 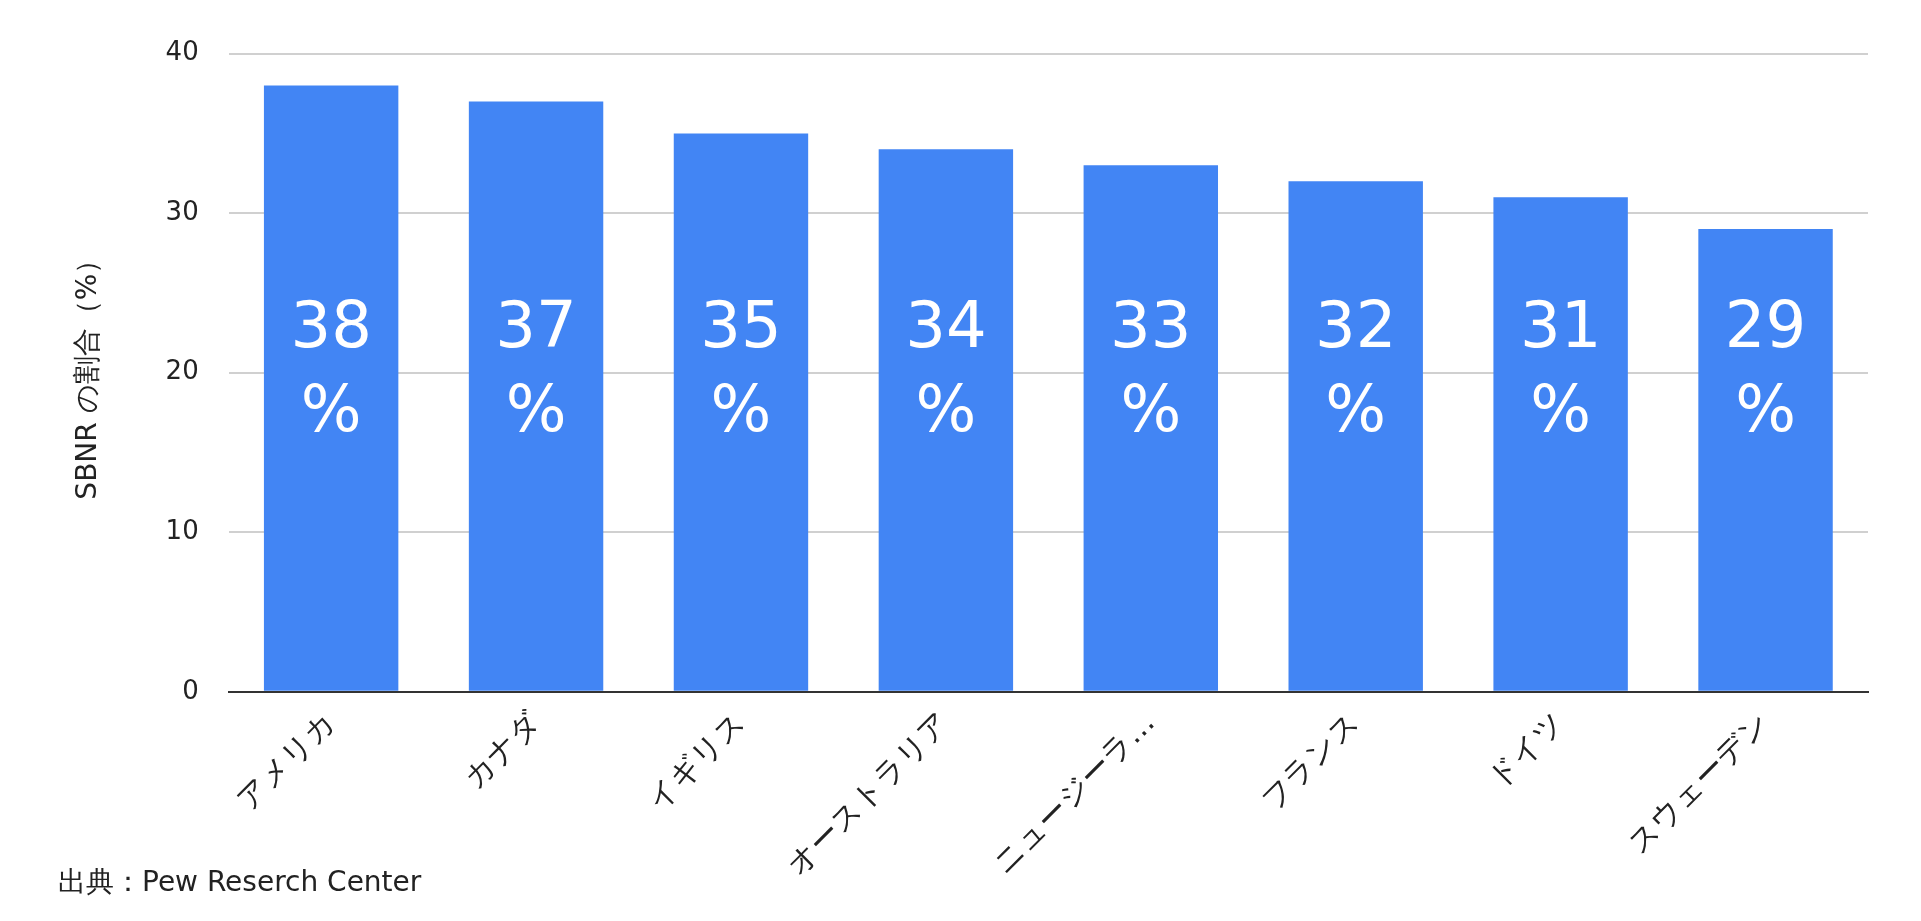 What do you see at coordinates (182, 51) in the screenshot?
I see `y-tick-label: 40` at bounding box center [182, 51].